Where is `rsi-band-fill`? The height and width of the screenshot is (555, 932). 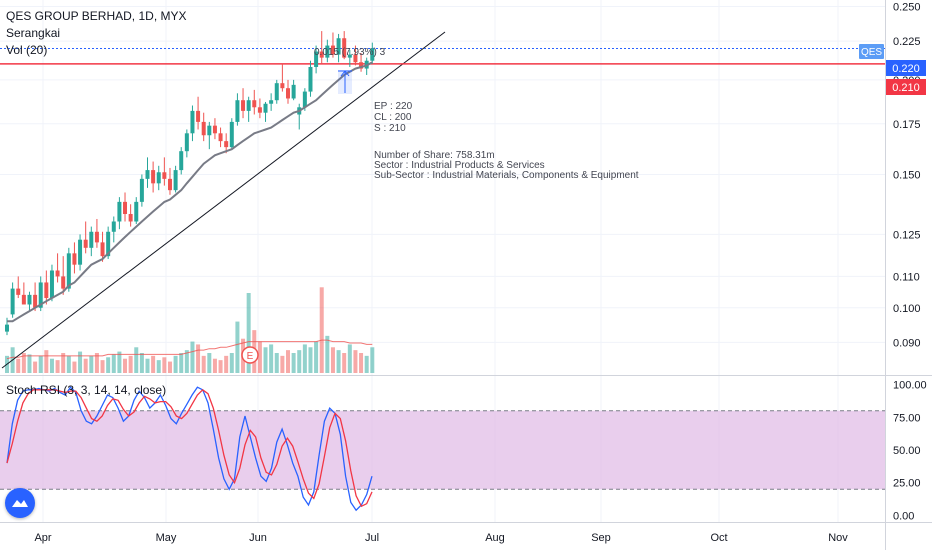 rsi-band-fill is located at coordinates (442, 450).